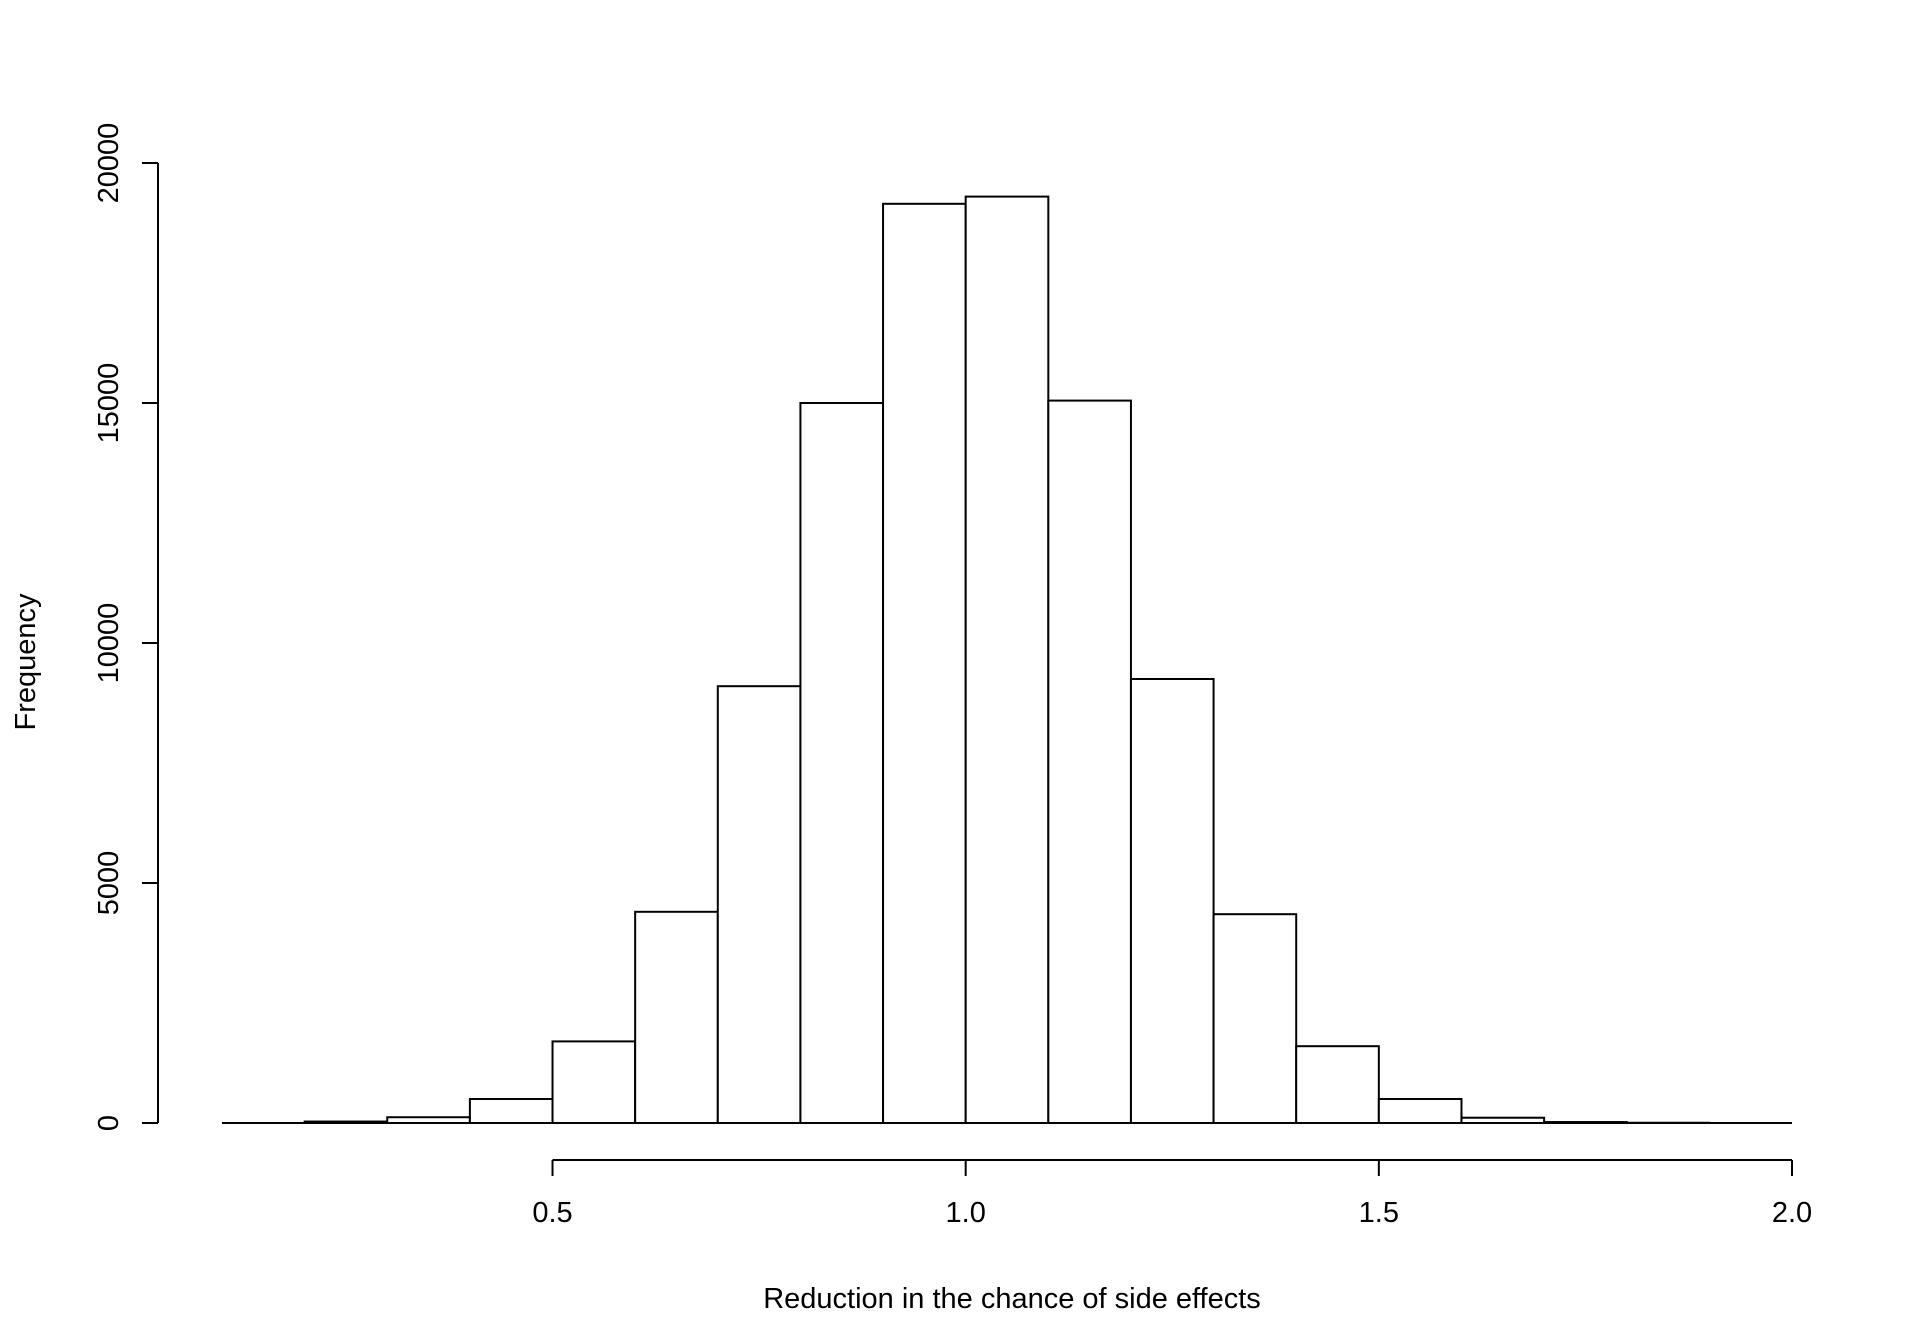 The height and width of the screenshot is (1344, 1920). Describe the element at coordinates (109, 883) in the screenshot. I see `y-tick-label: 5000` at that location.